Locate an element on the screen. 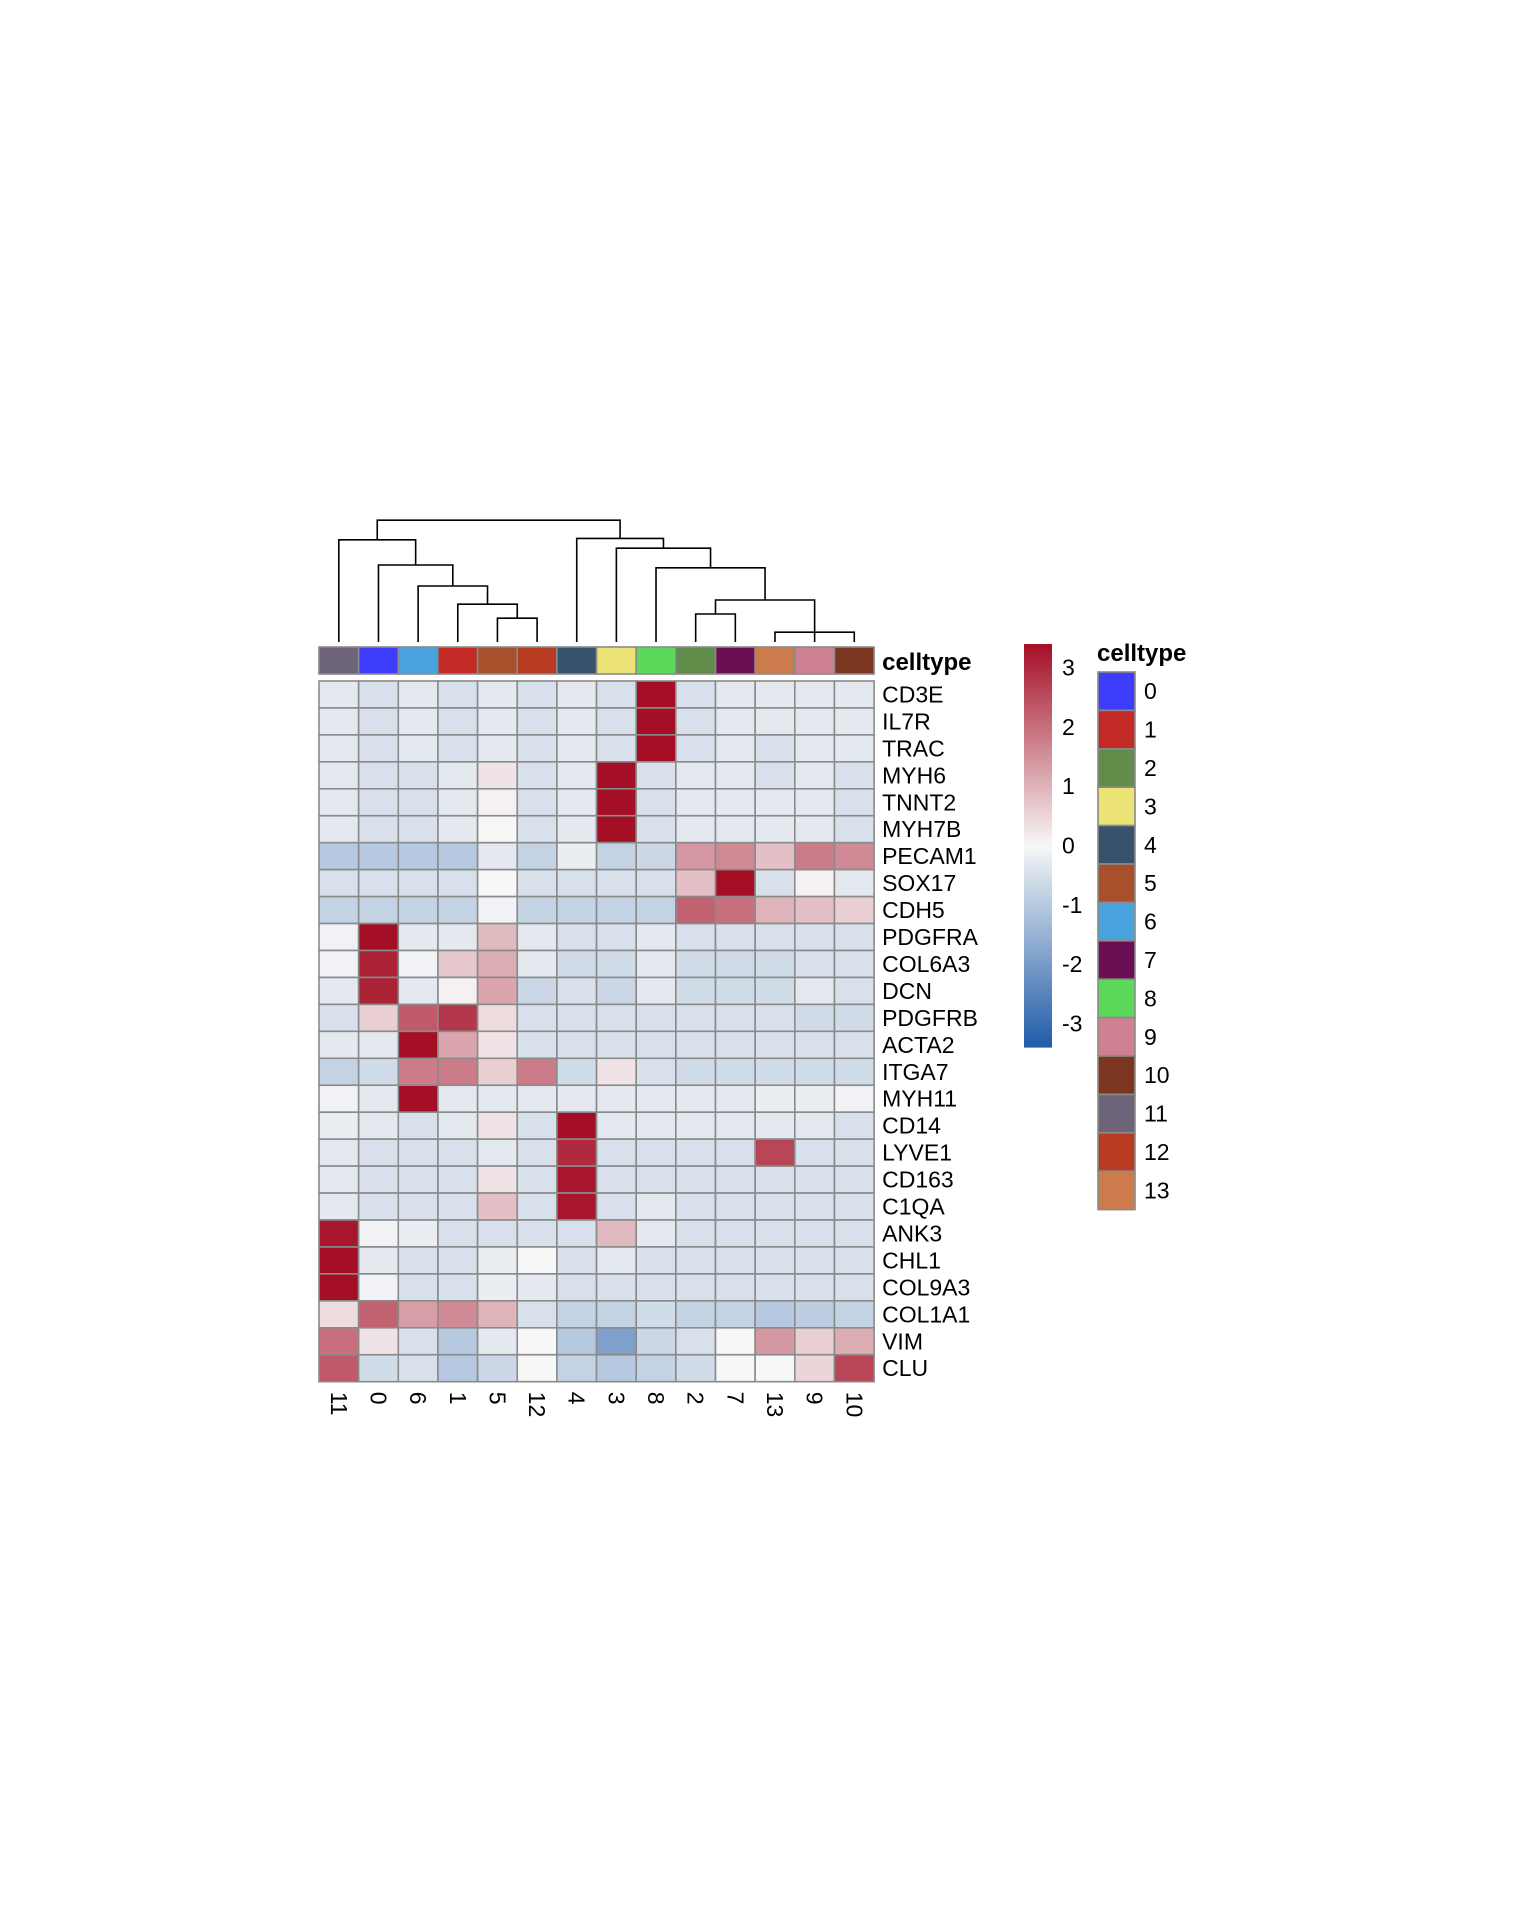  row-label: CDH5 is located at coordinates (913, 910).